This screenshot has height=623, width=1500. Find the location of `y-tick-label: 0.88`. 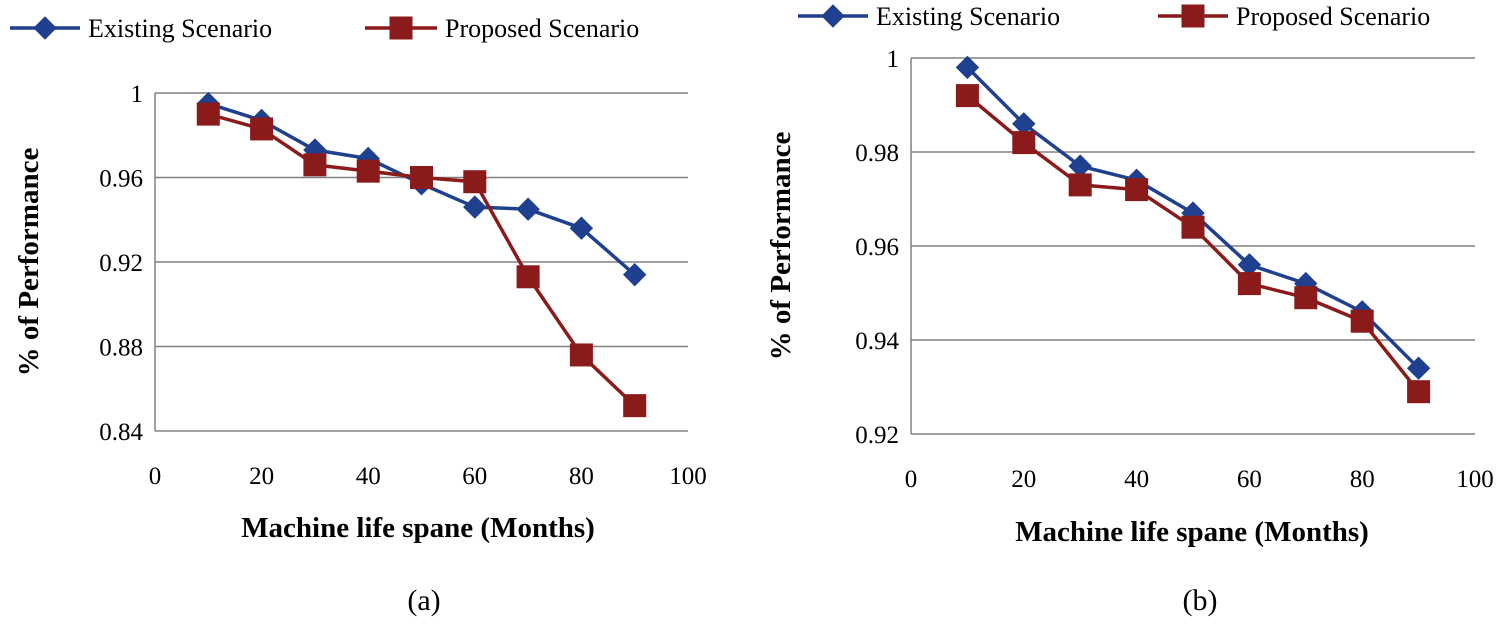

y-tick-label: 0.88 is located at coordinates (121, 348).